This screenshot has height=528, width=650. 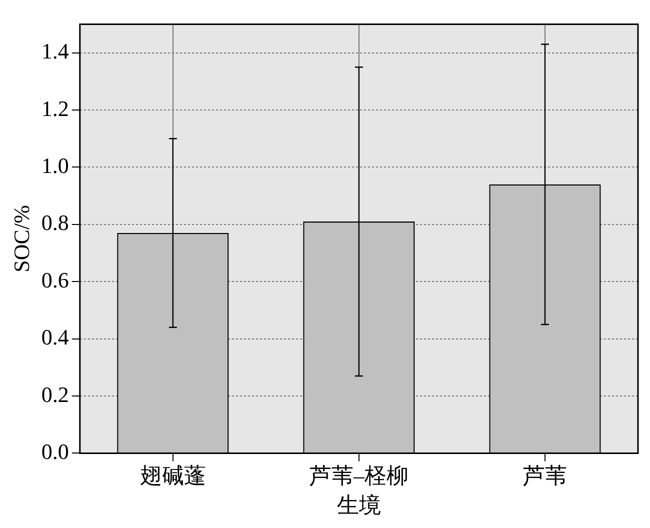 I want to click on y-tick-label: 1.0, so click(x=55, y=165).